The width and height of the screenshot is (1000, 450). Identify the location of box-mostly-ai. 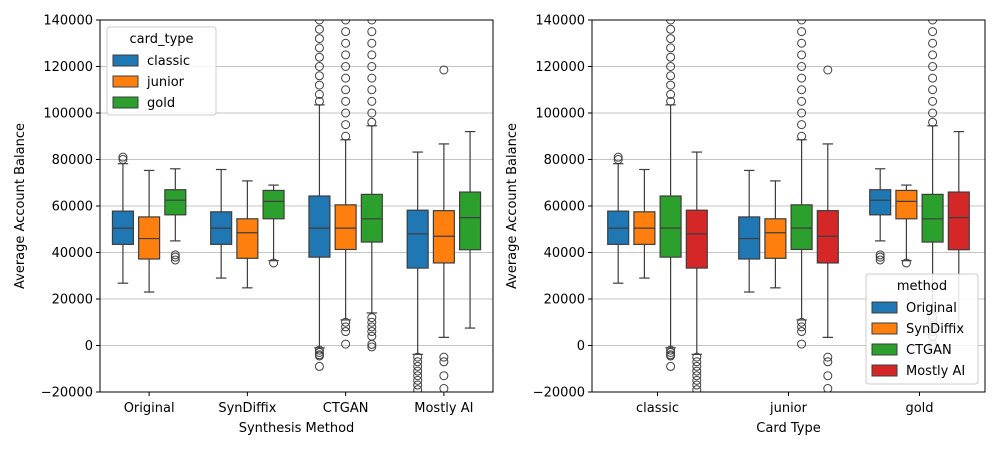
(958, 230).